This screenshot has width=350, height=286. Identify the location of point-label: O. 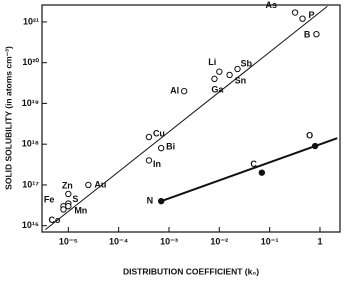
(309, 135).